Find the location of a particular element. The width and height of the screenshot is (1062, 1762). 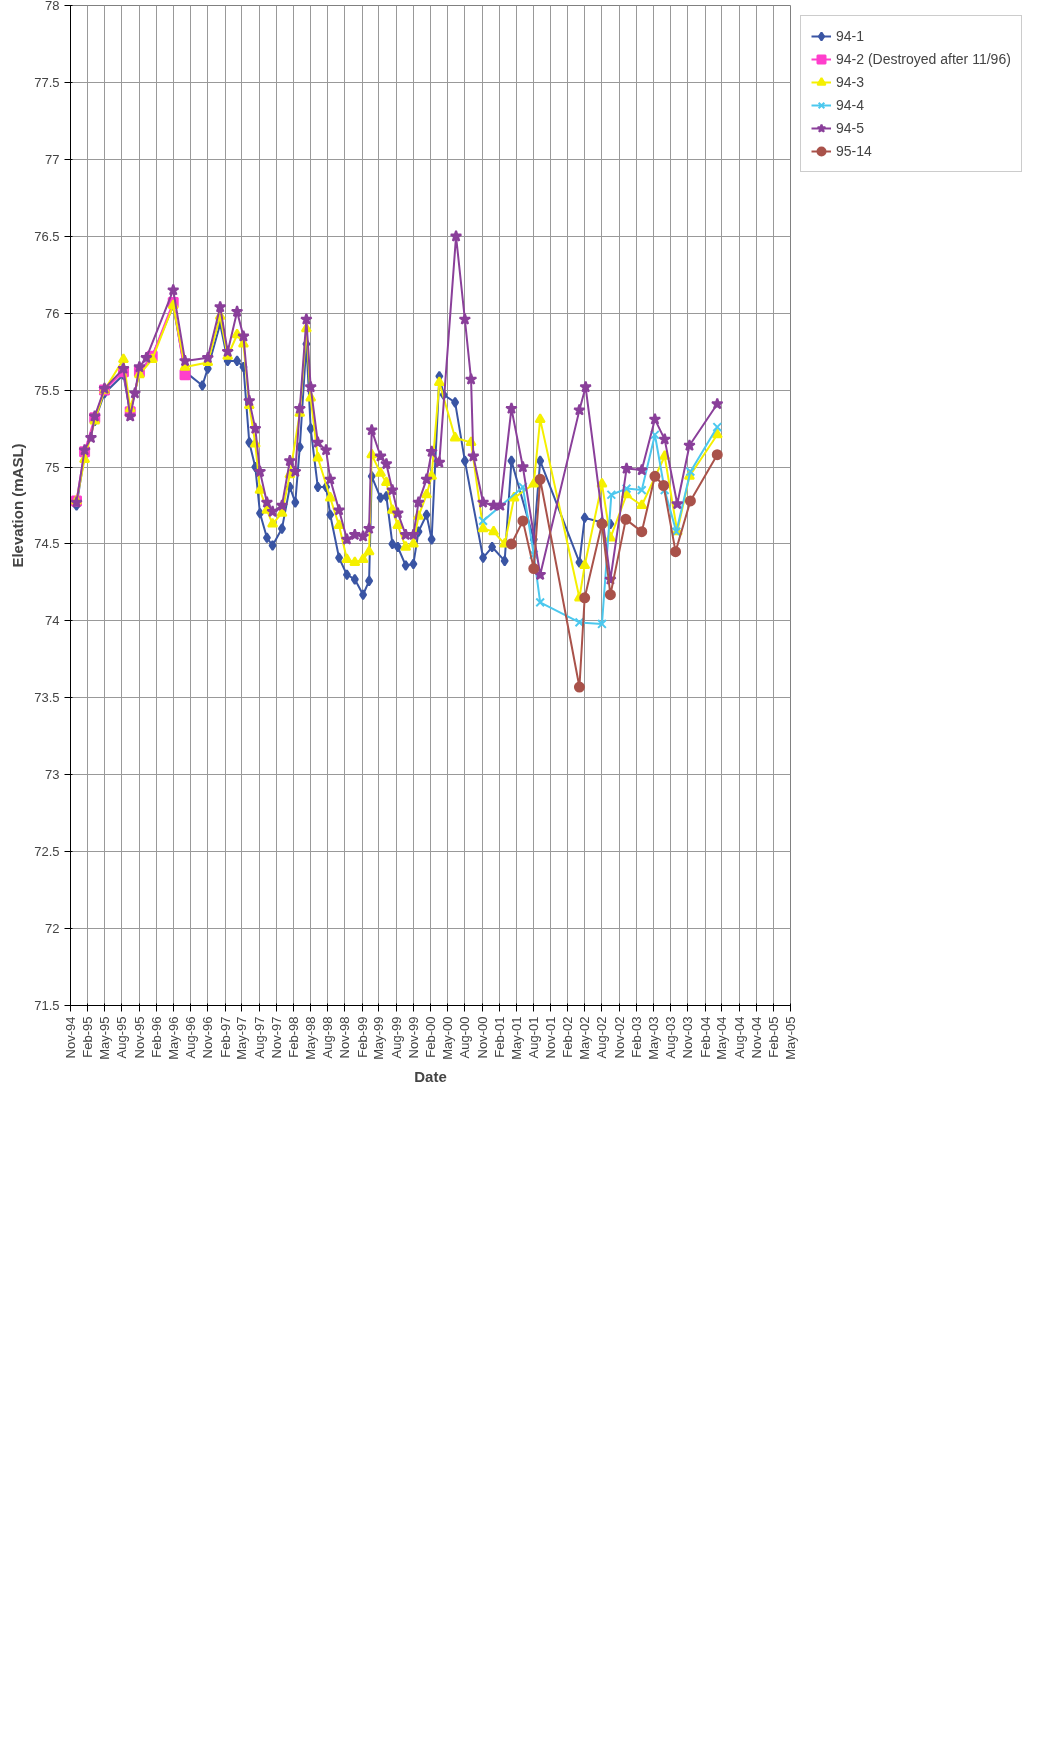

x-tick-label: Nov-01 is located at coordinates (551, 1037).